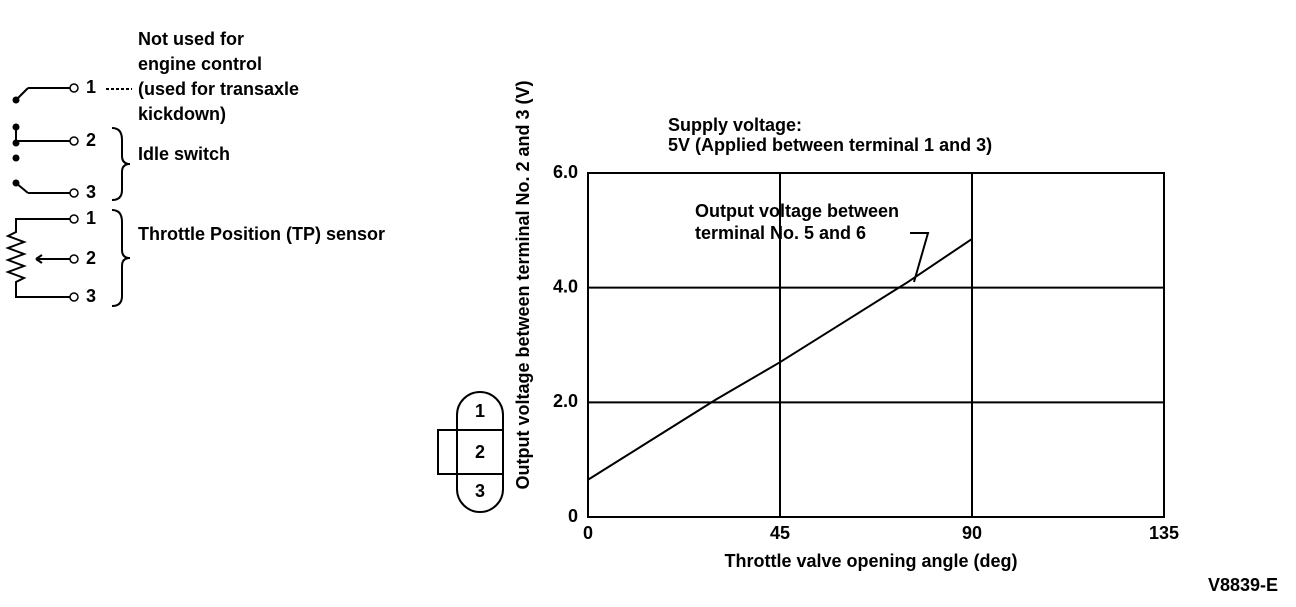 The image size is (1296, 607). I want to click on x-tick-label: 45, so click(780, 533).